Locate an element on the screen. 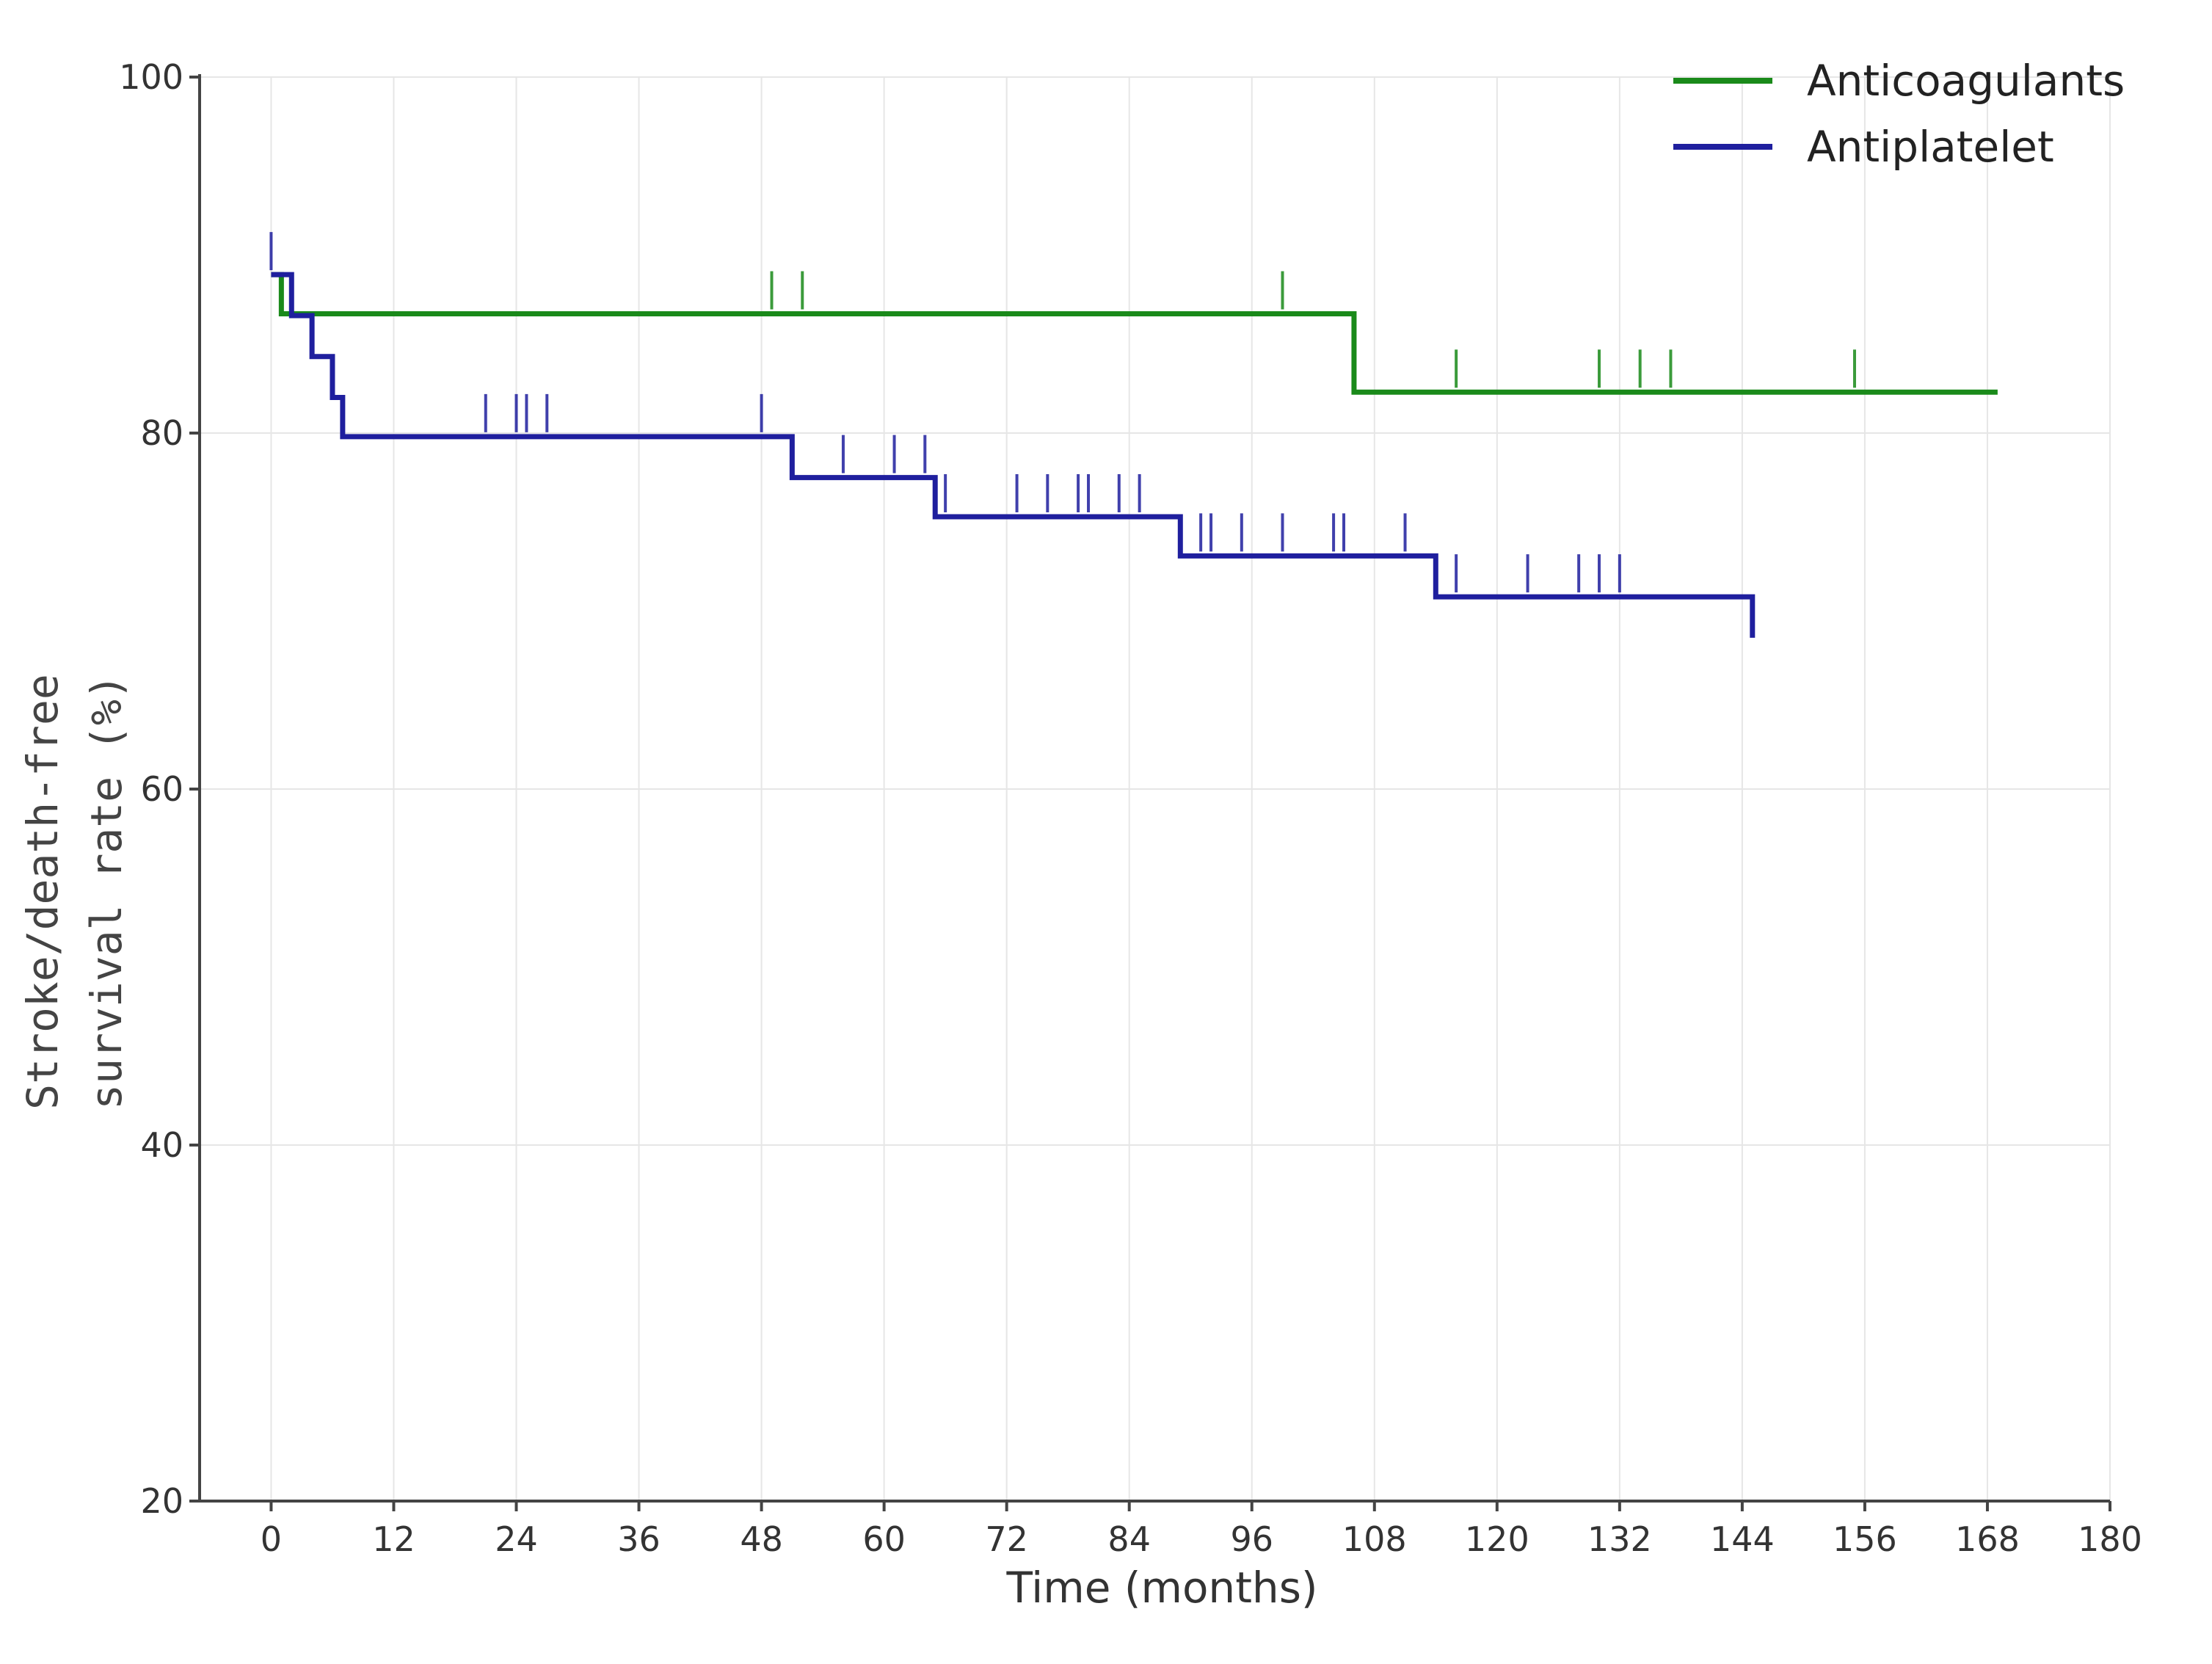 Image resolution: width=2212 pixels, height=1664 pixels. x-axis-title: Time (months) is located at coordinates (1161, 1588).